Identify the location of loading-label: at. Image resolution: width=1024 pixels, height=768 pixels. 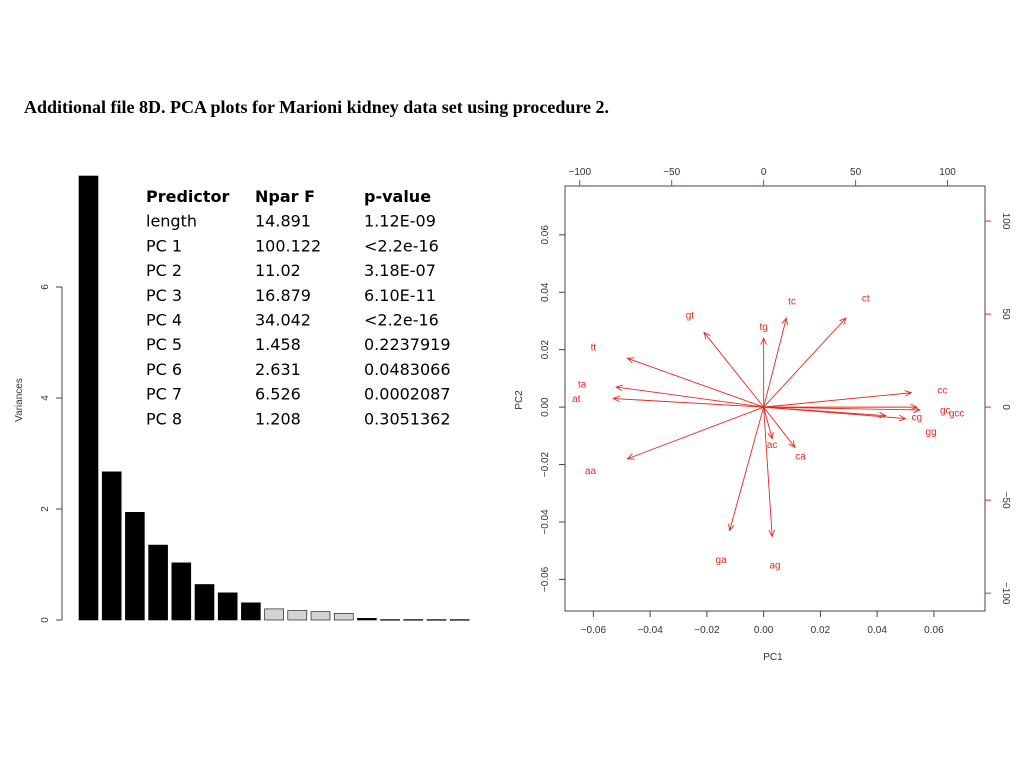
(576, 399).